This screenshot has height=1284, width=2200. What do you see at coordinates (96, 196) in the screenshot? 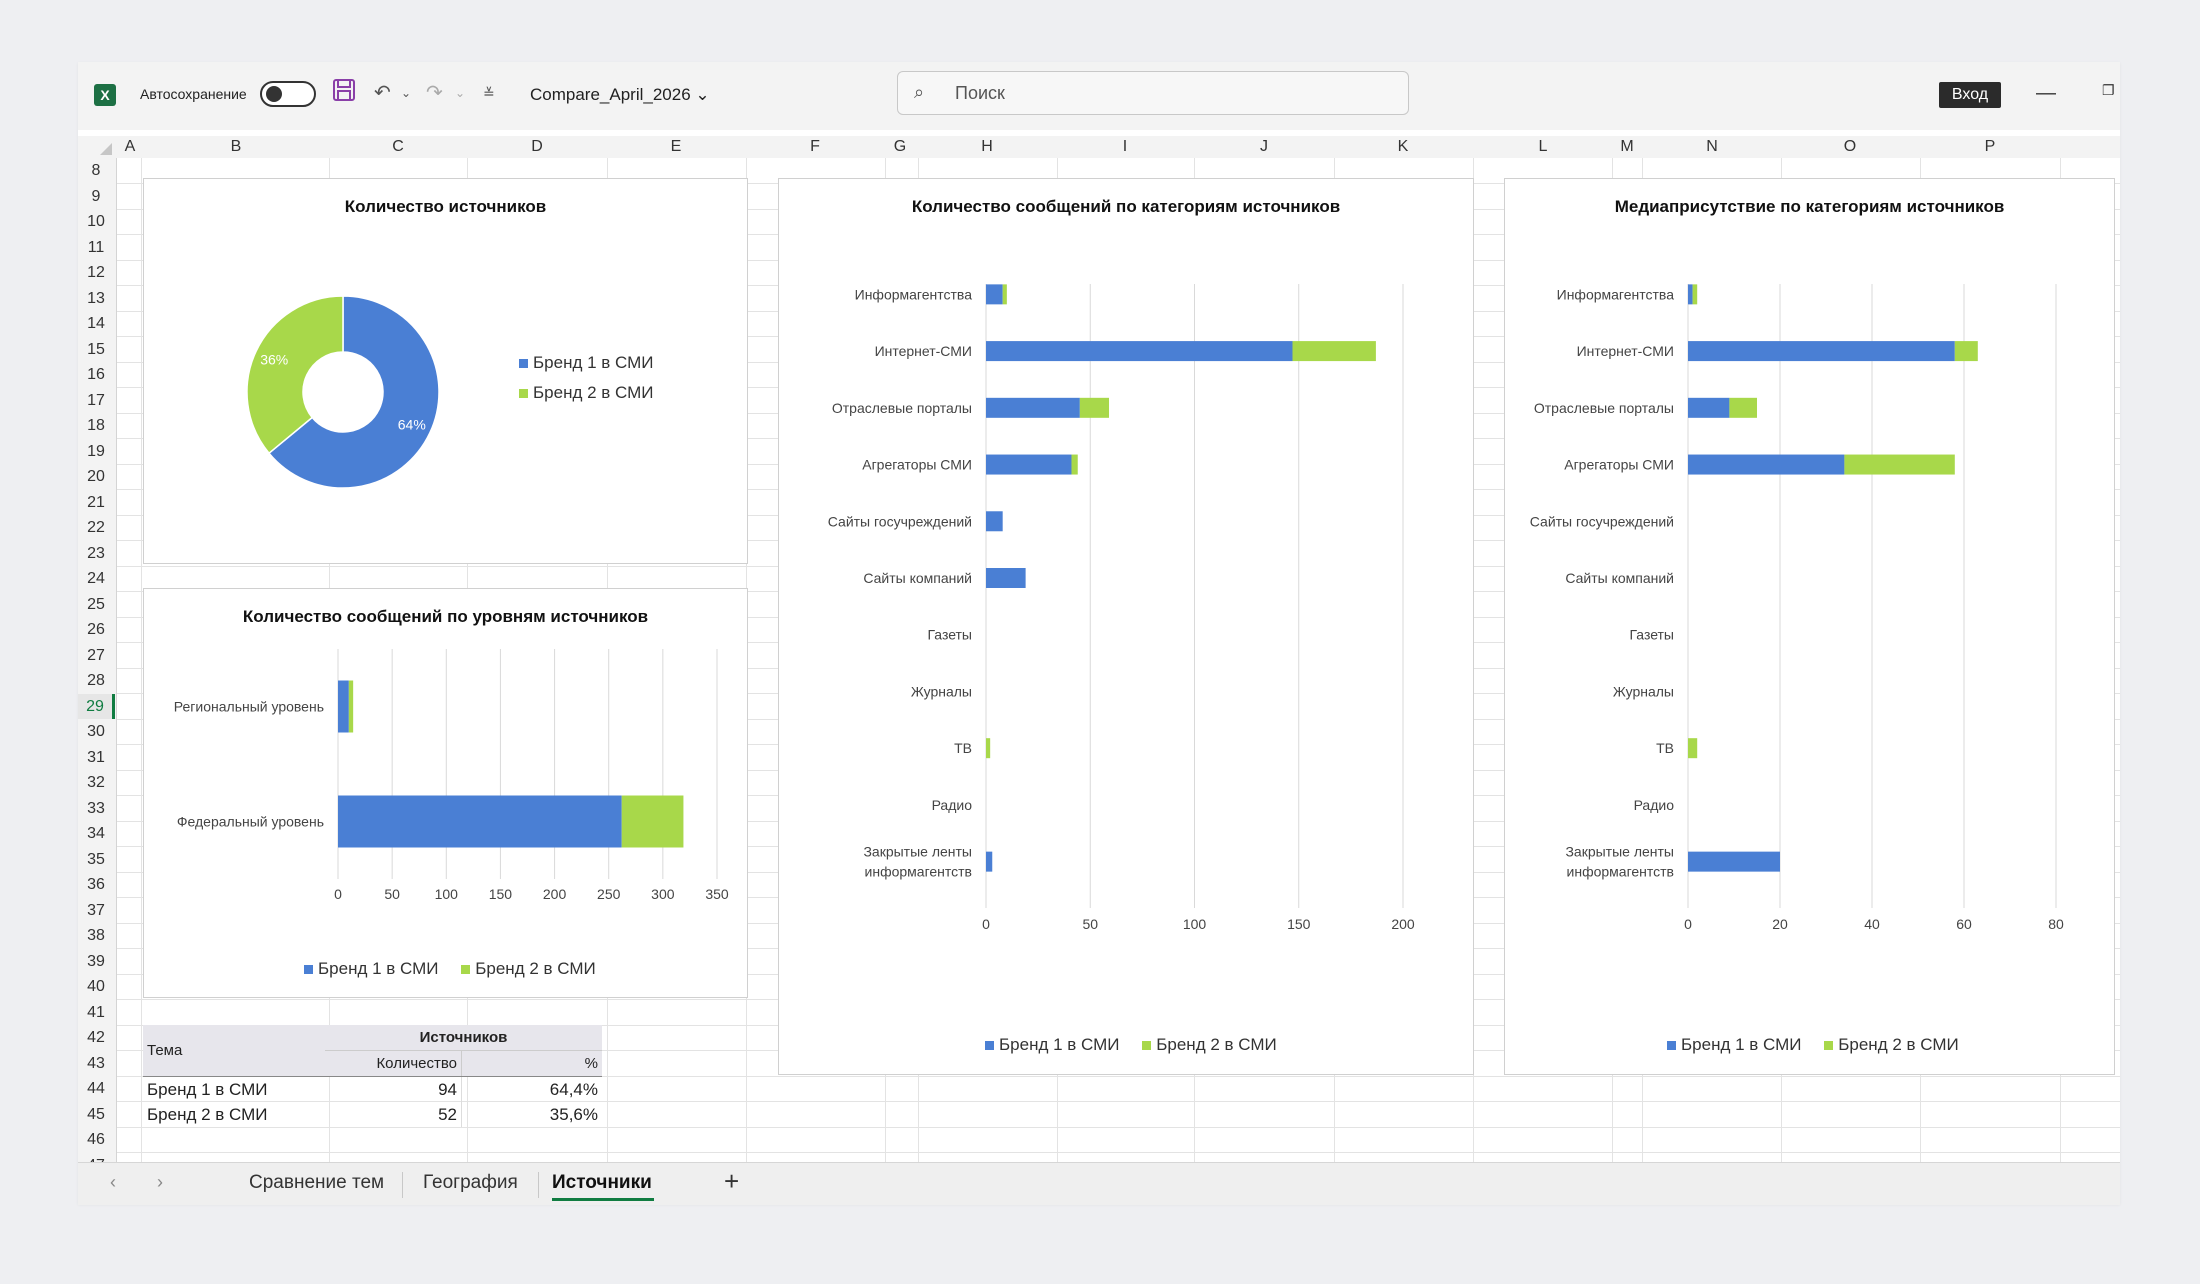
I see `row-header-9: 9` at bounding box center [96, 196].